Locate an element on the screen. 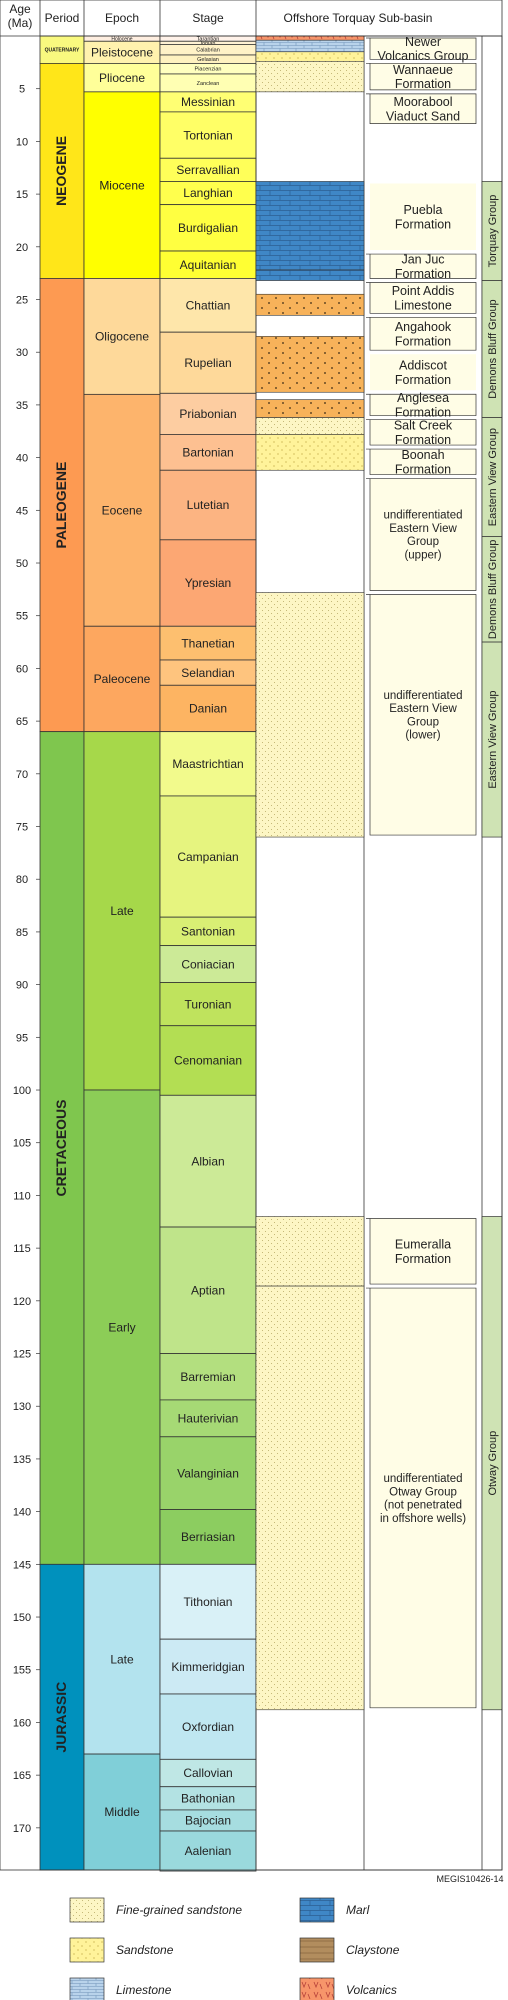  stage-label: Aalenian is located at coordinates (208, 1851).